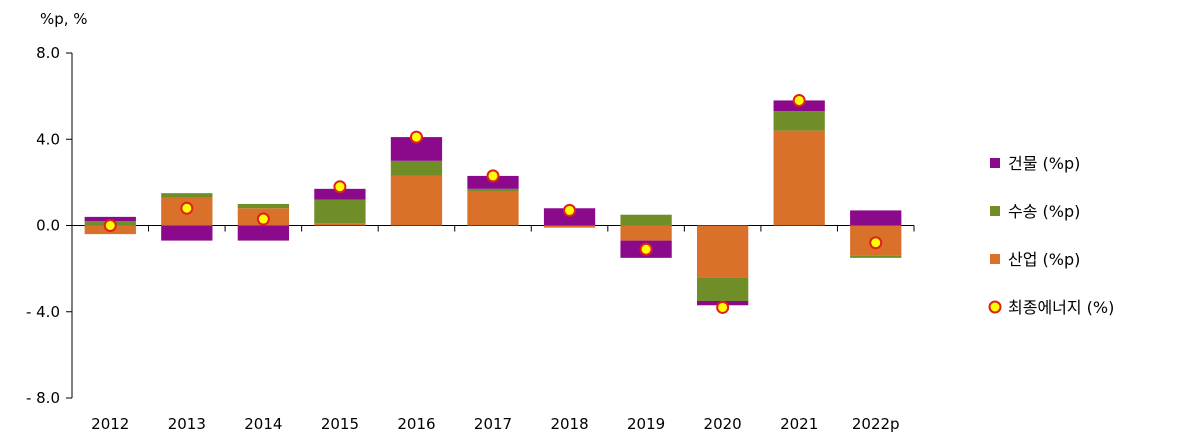 The width and height of the screenshot is (1199, 440). I want to click on y-tick-label: 4.0, so click(48, 139).